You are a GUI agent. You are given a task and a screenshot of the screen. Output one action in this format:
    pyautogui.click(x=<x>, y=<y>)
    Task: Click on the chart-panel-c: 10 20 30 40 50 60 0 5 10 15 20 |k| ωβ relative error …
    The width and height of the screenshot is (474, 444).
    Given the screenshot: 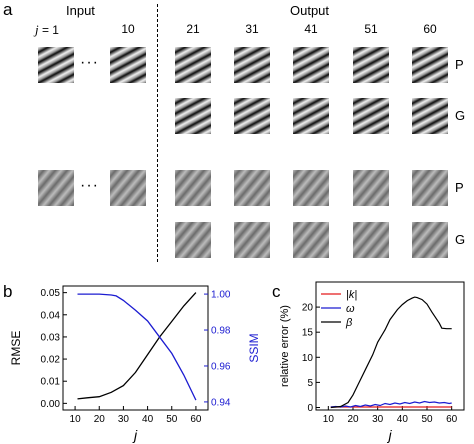 What is the action you would take?
    pyautogui.click(x=372, y=362)
    